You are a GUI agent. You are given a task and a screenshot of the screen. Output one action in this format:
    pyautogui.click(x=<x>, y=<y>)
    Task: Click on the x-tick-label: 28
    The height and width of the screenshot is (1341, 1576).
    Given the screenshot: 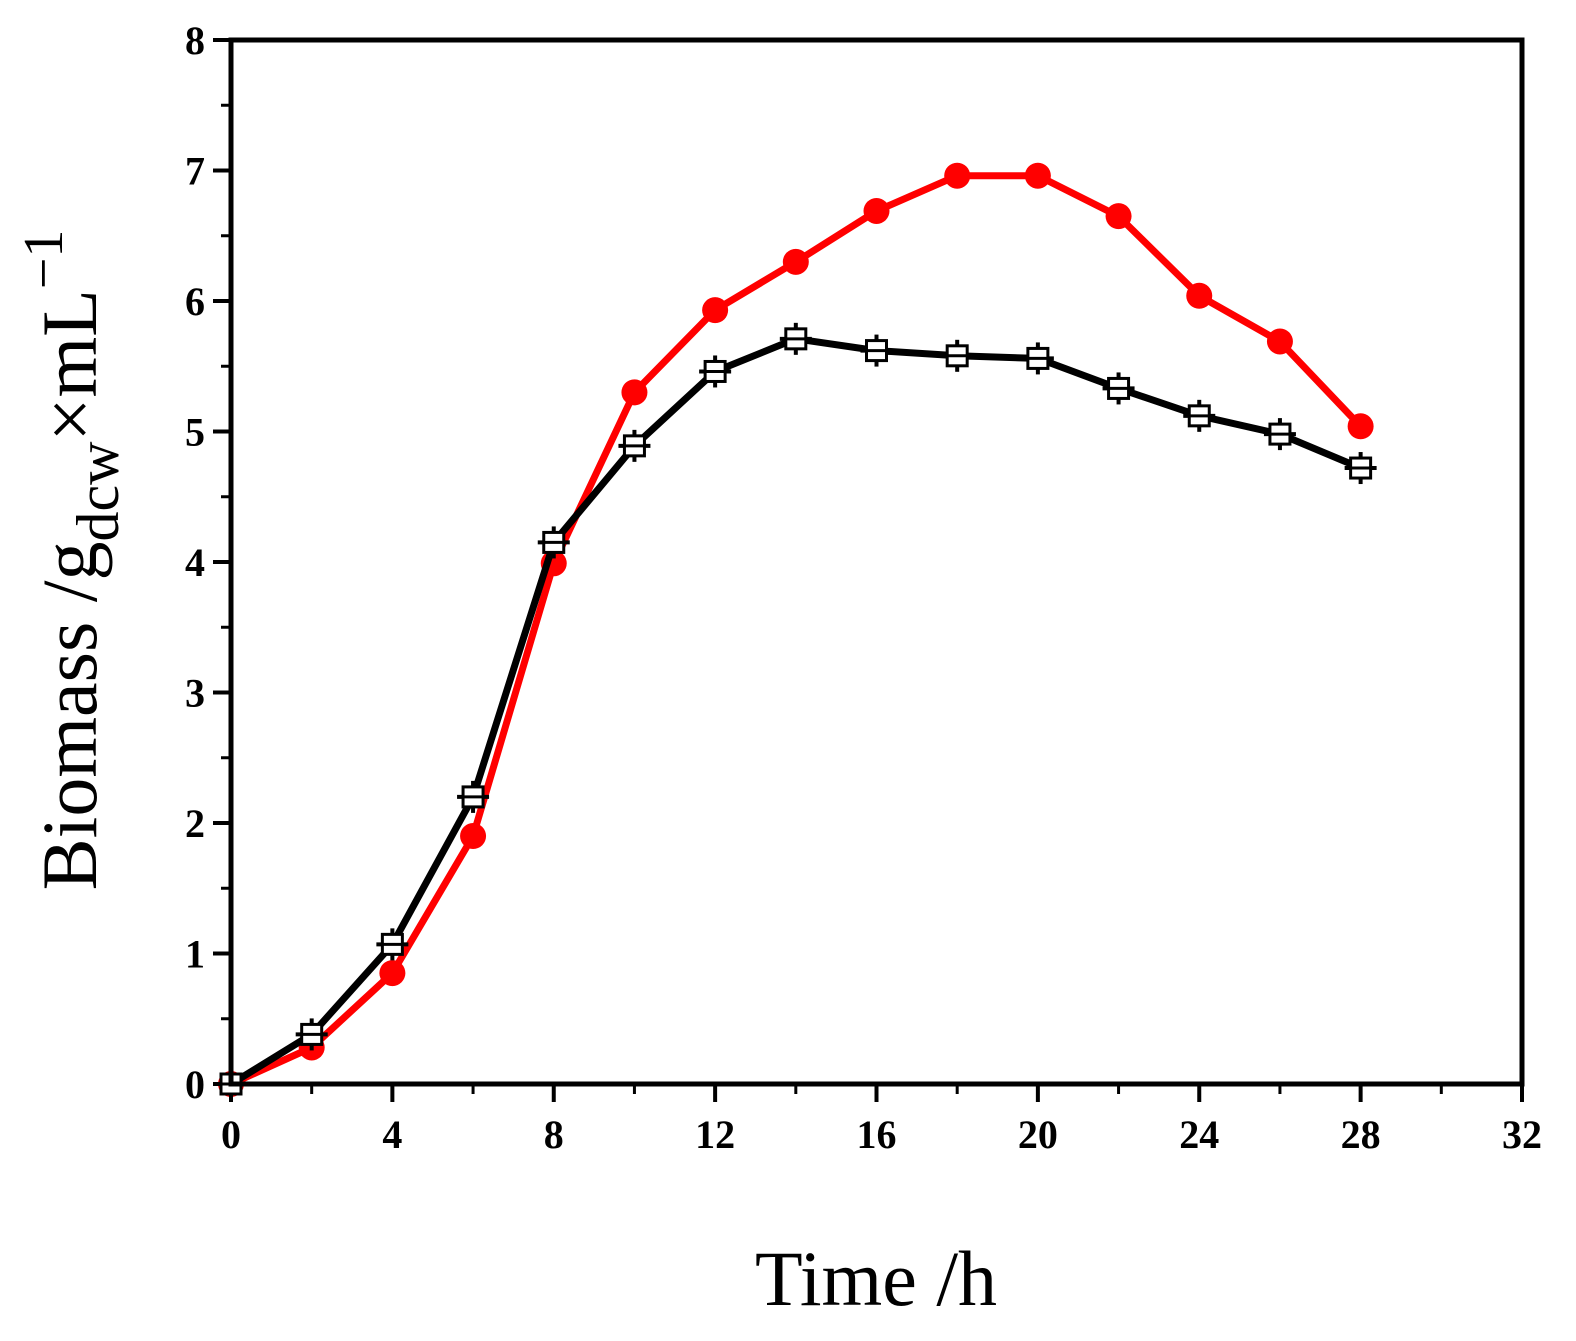 What is the action you would take?
    pyautogui.click(x=1361, y=1134)
    